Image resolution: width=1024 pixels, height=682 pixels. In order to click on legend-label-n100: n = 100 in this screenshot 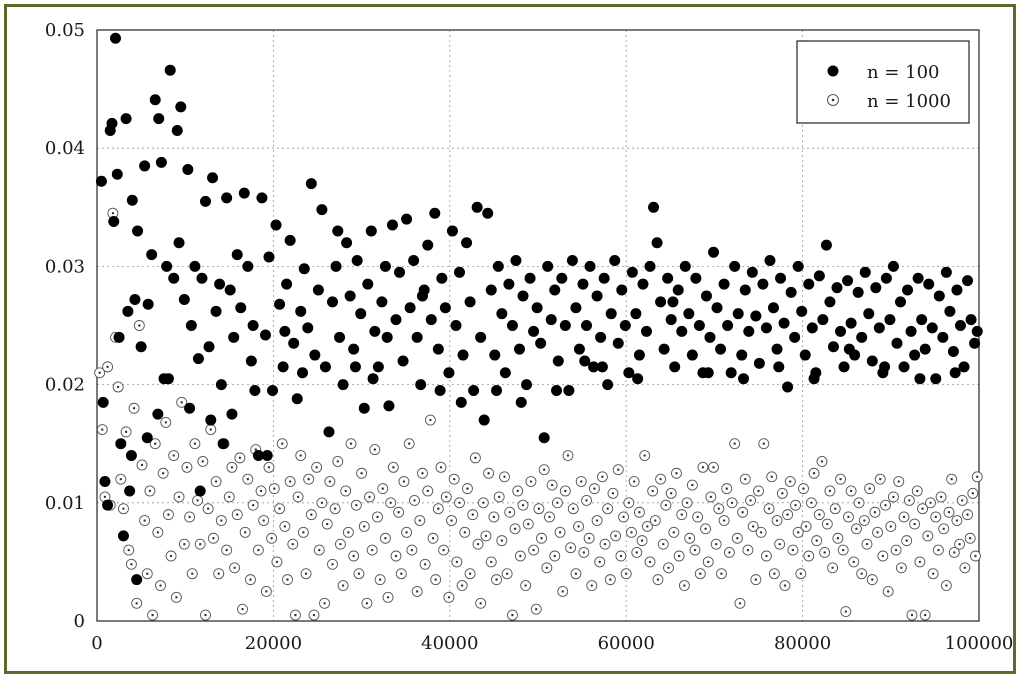, I will do `click(903, 72)`.